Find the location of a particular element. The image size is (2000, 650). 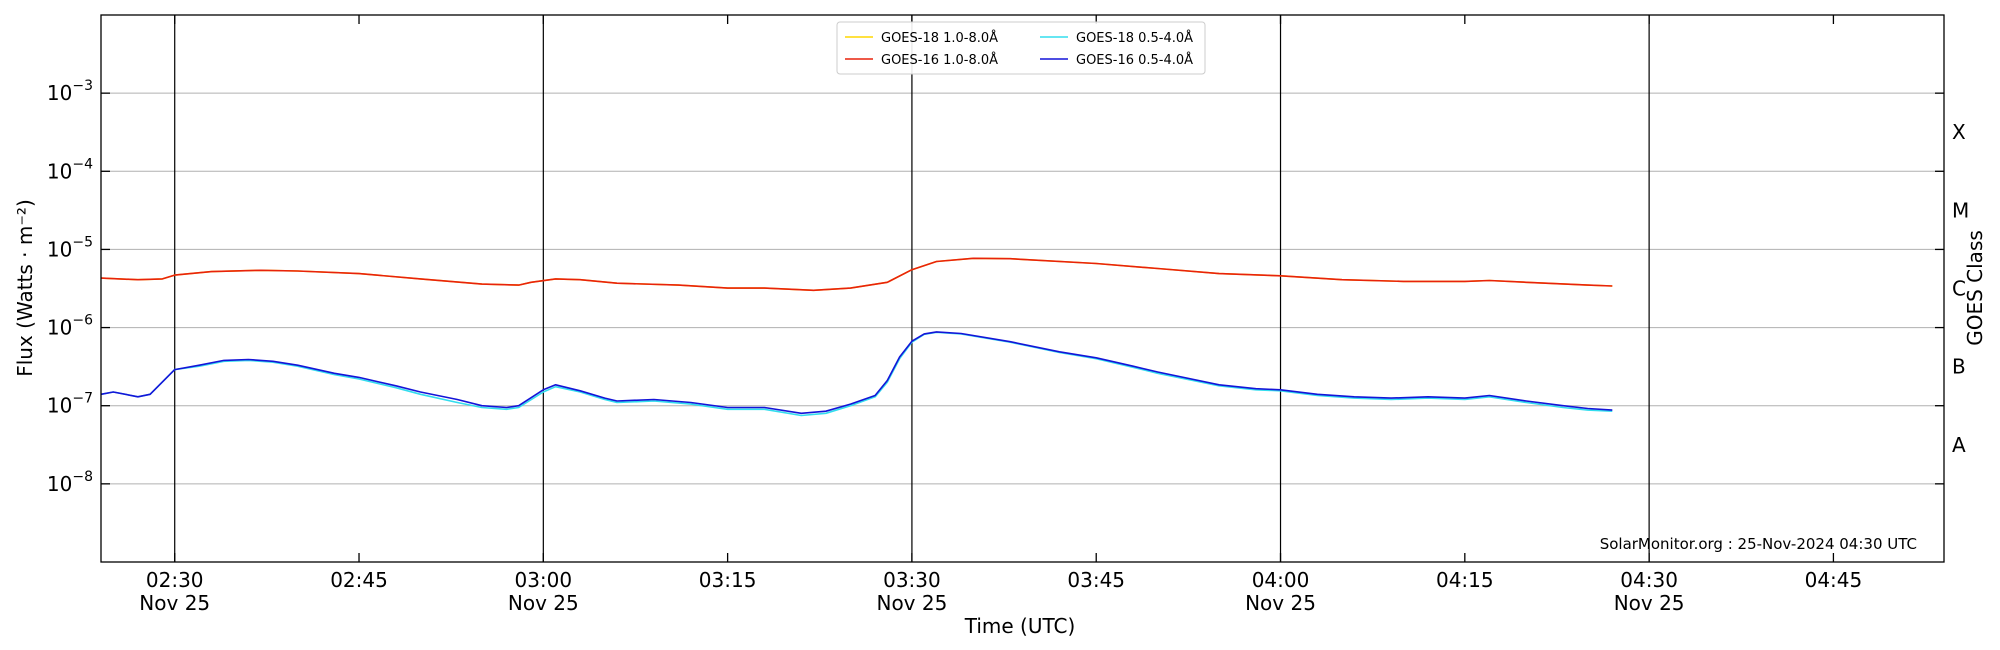

legend-entry: GOES-18 0.5-4.0Å is located at coordinates (1134, 38).